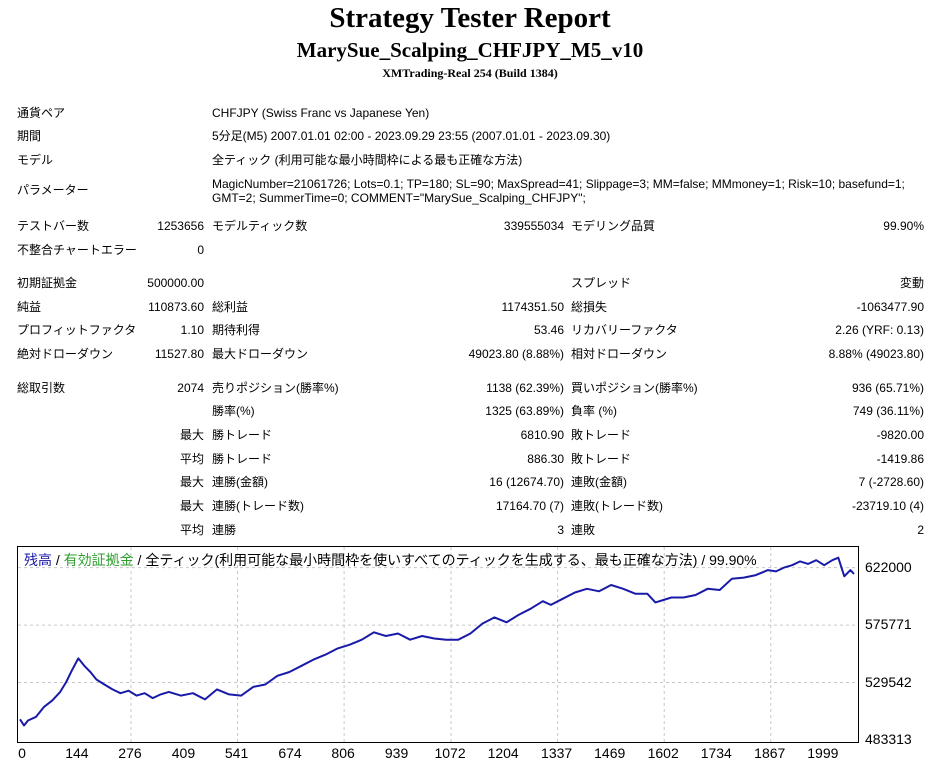 This screenshot has width=940, height=763. I want to click on report-title: Strategy Tester Report, so click(470, 18).